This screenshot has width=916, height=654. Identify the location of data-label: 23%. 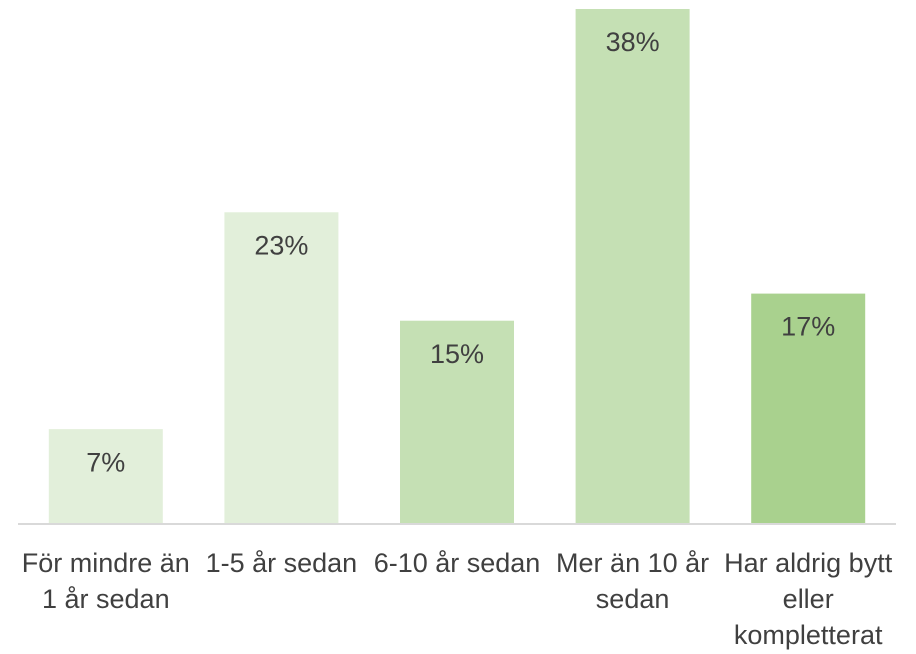
(281, 245).